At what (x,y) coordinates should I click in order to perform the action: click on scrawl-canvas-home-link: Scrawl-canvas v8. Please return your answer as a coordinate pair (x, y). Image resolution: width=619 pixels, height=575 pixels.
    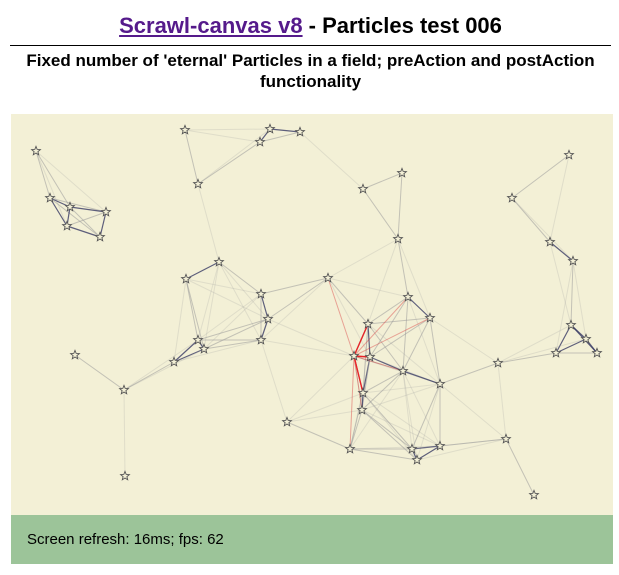
    Looking at the image, I should click on (211, 25).